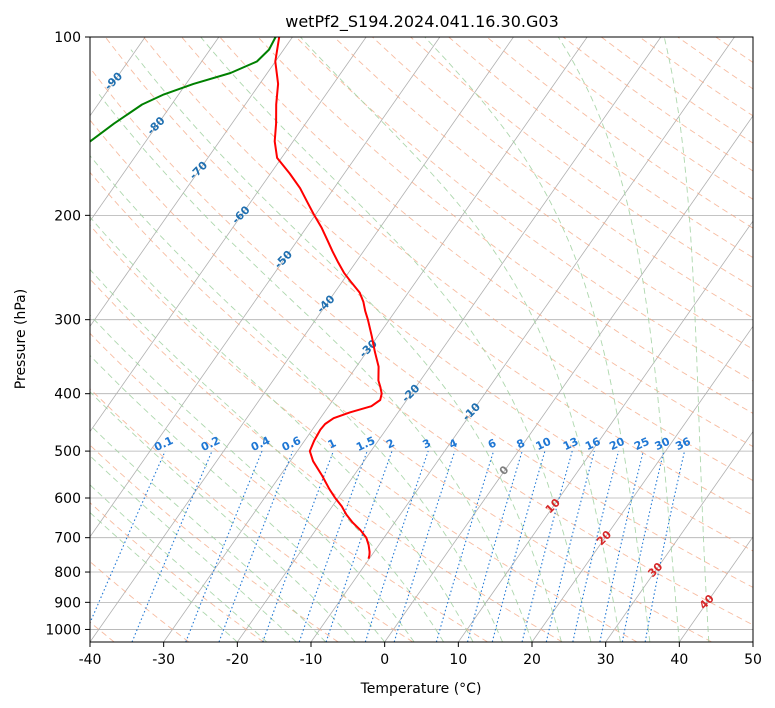 The width and height of the screenshot is (775, 708). I want to click on mixing-ratio-label: 13, so click(570, 444).